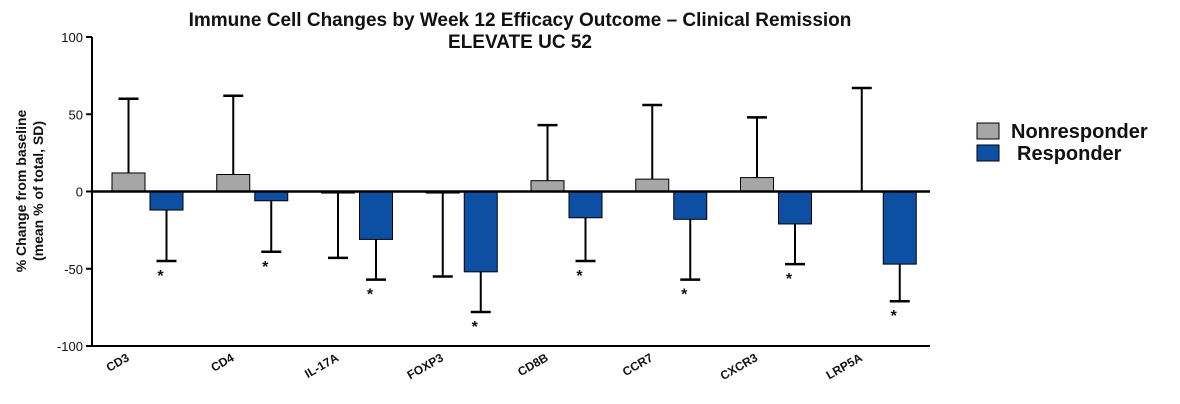 The image size is (1180, 404). Describe the element at coordinates (520, 42) in the screenshot. I see `chart-subtitle: ELEVATE UC 52` at that location.